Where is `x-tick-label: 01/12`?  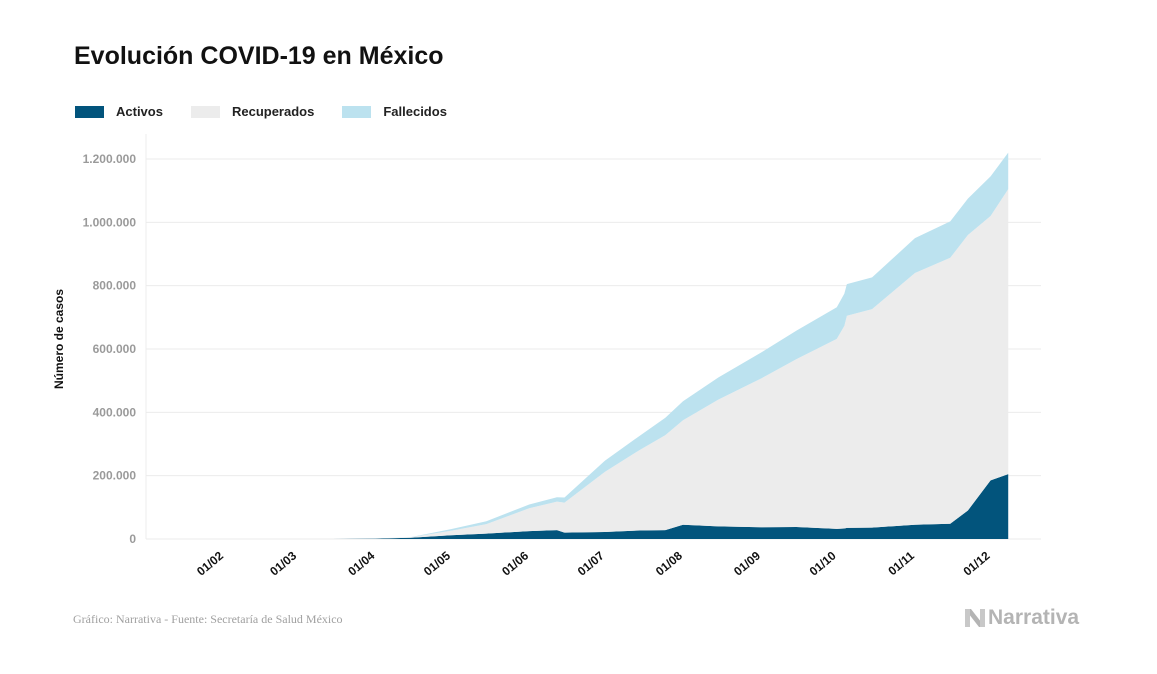 x-tick-label: 01/12 is located at coordinates (977, 563).